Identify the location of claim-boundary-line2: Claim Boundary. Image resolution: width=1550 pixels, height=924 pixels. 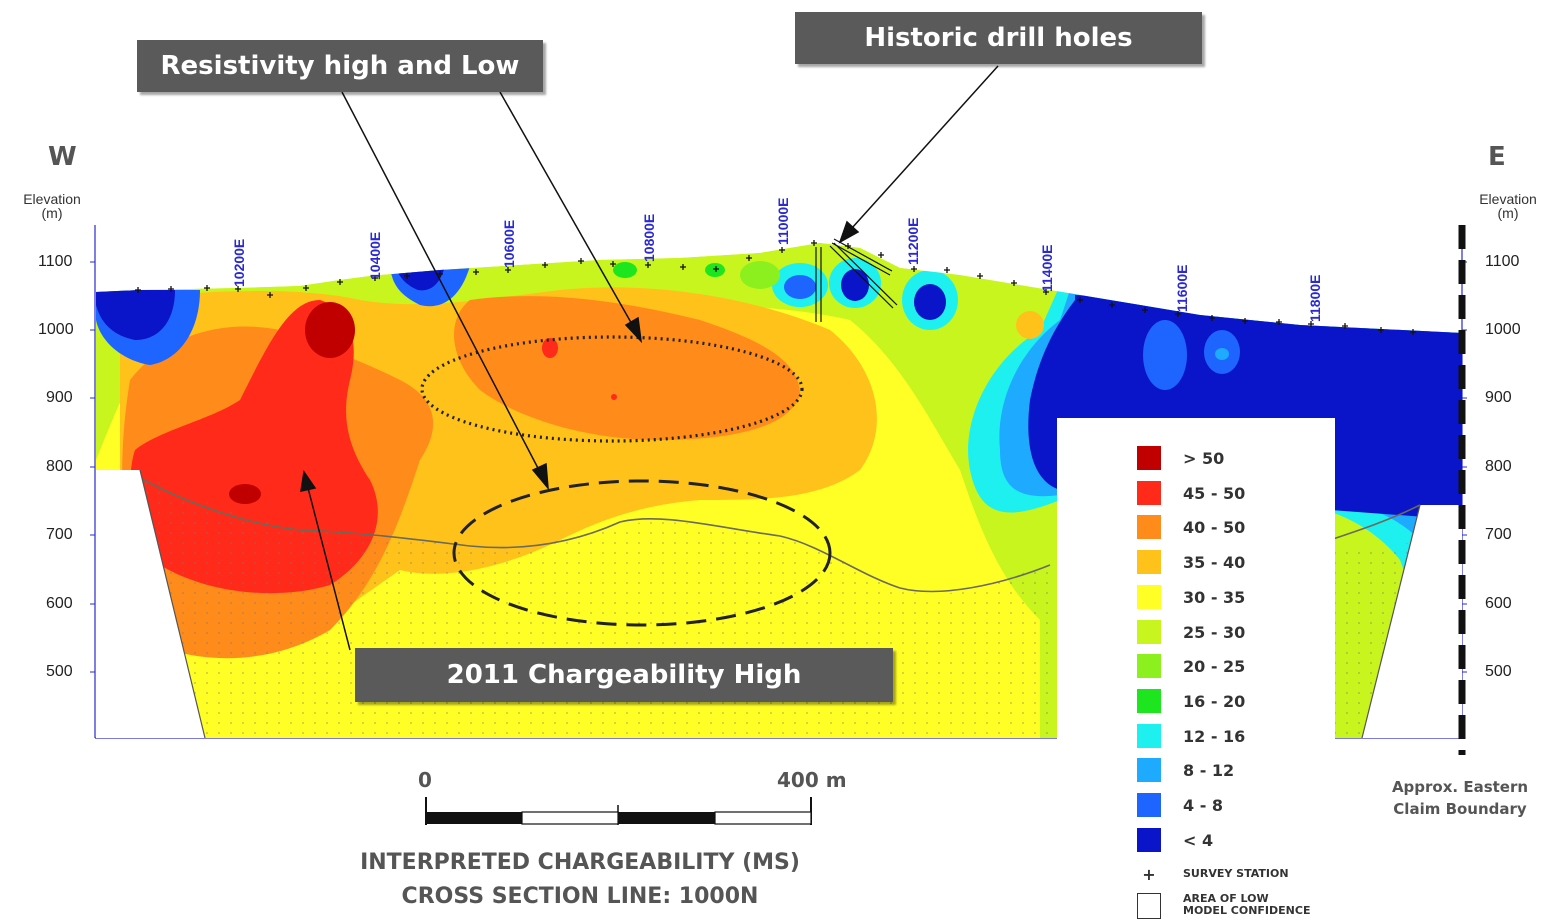
(1460, 809).